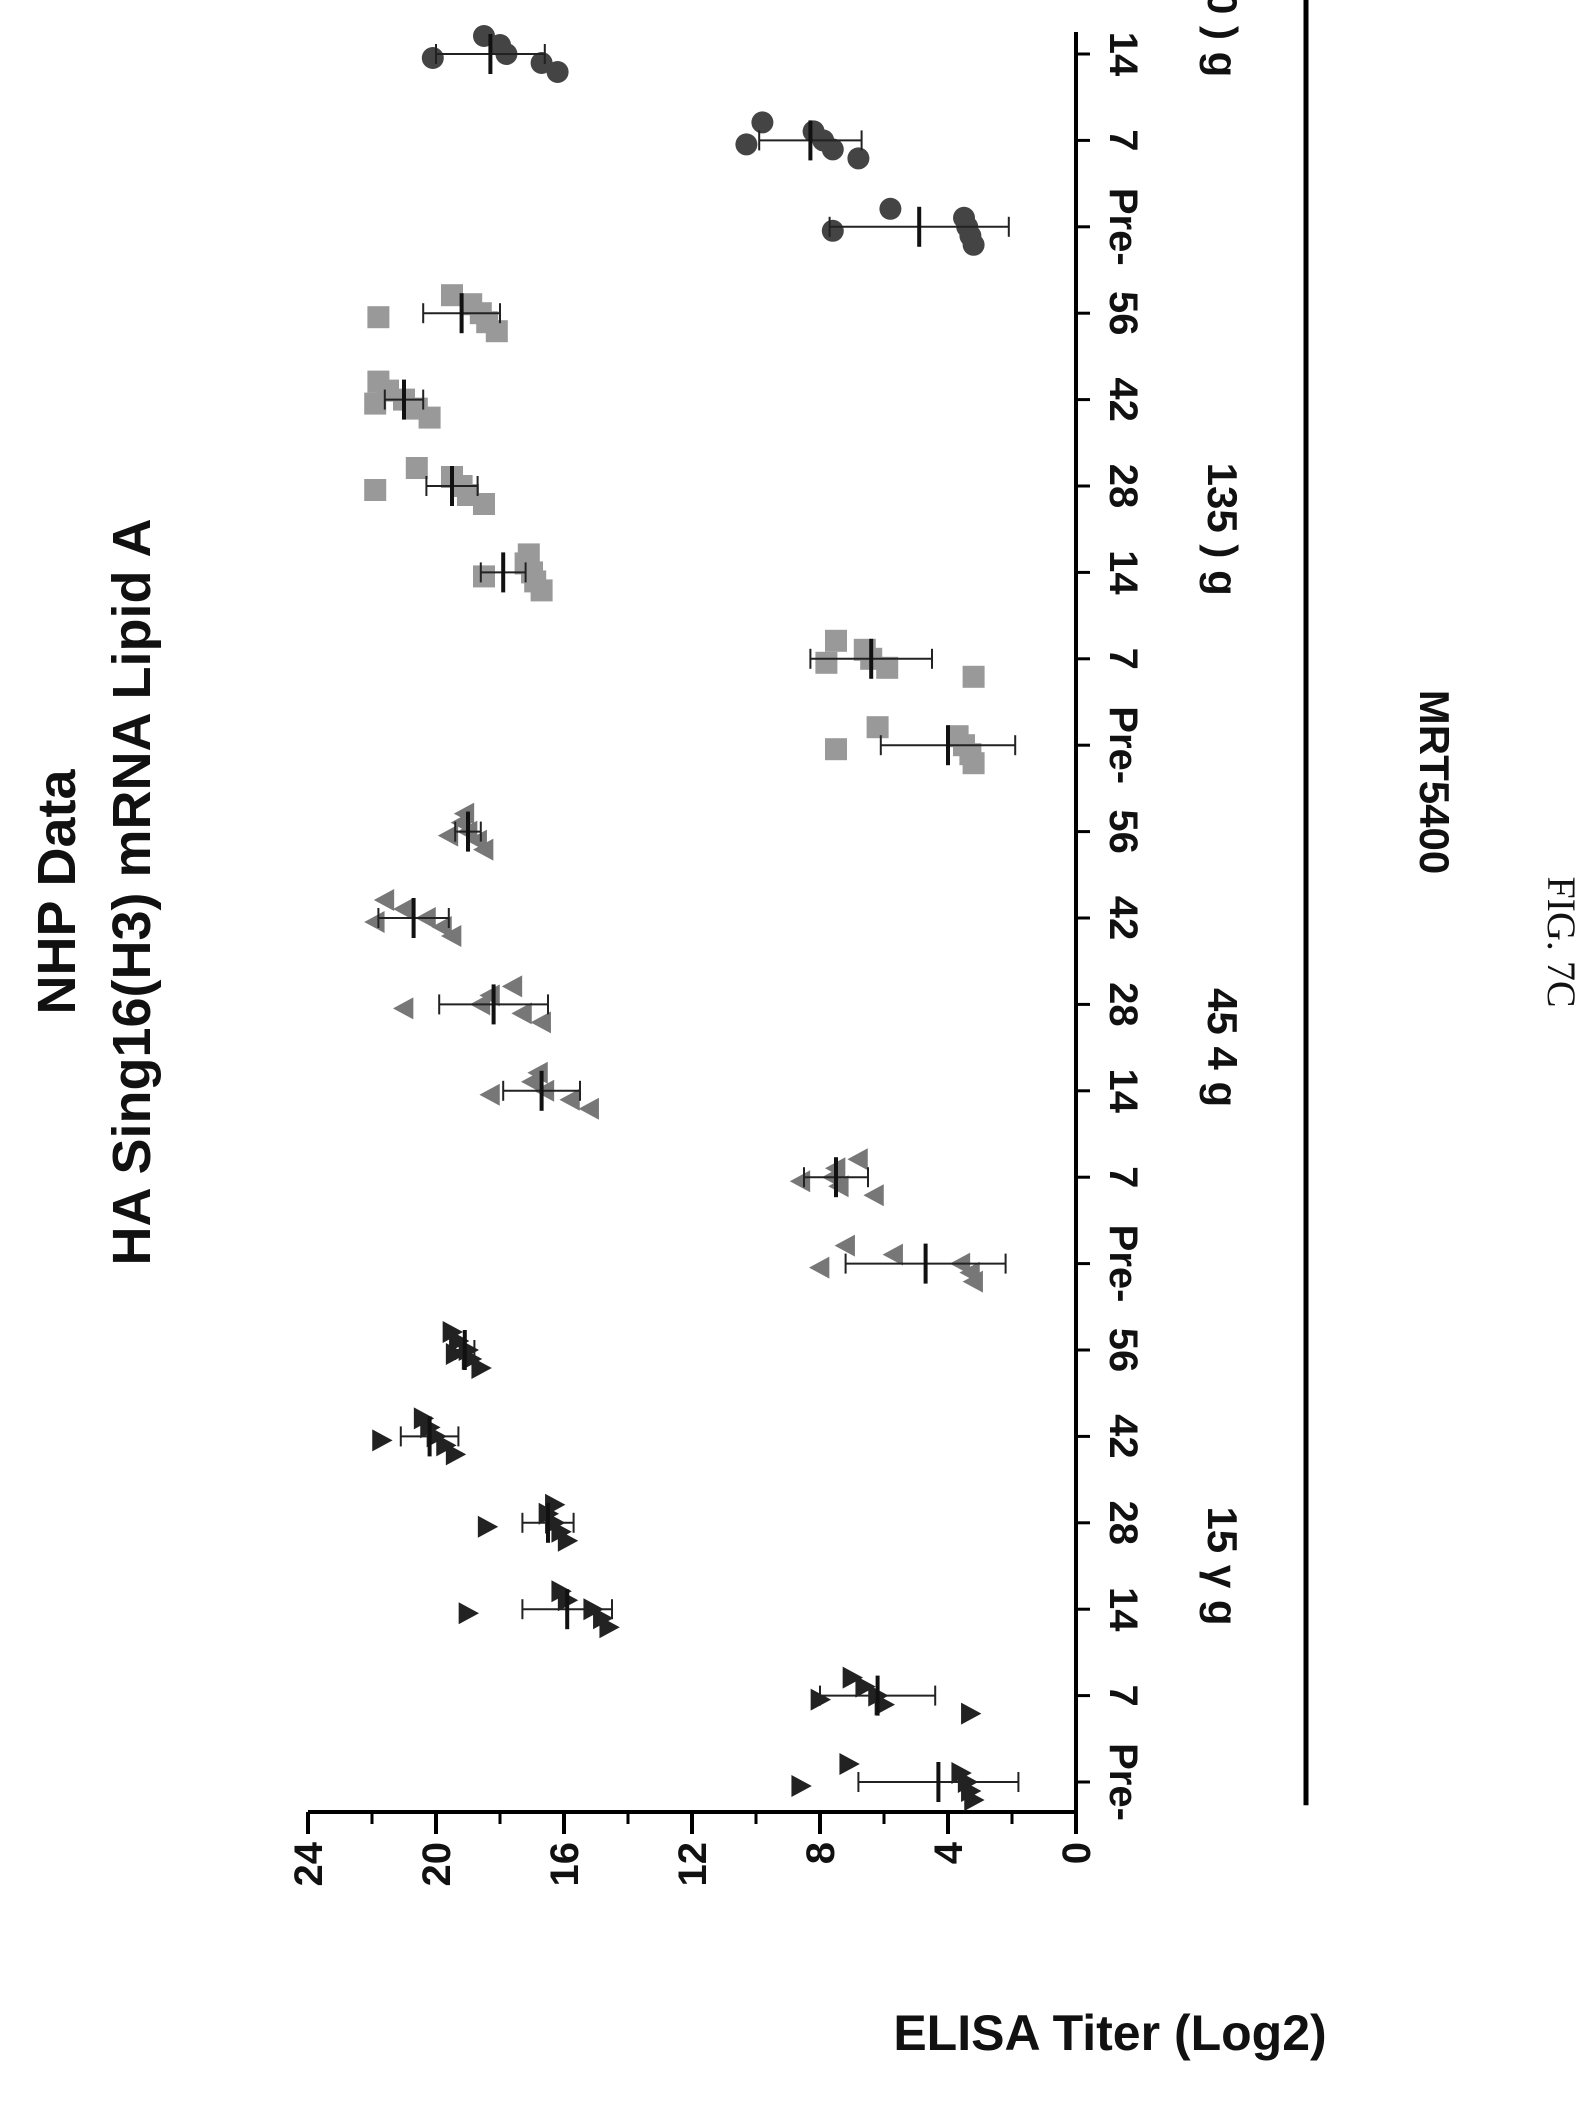 The image size is (1586, 2122). What do you see at coordinates (1222, 529) in the screenshot?
I see `group-label: 135 ) g` at bounding box center [1222, 529].